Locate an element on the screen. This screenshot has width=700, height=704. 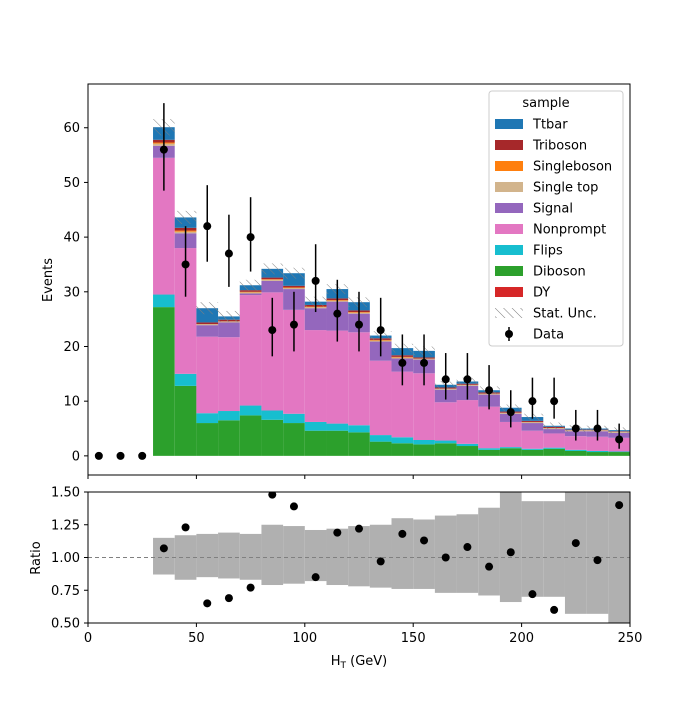
main-y-axis-label: Events is located at coordinates (48, 280).